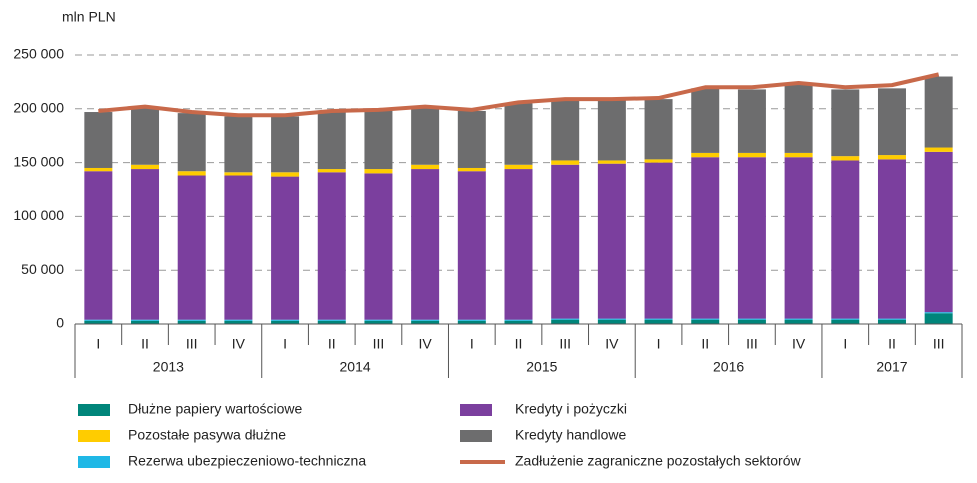  Describe the element at coordinates (60, 323) in the screenshot. I see `y-tick-label: 0` at that location.